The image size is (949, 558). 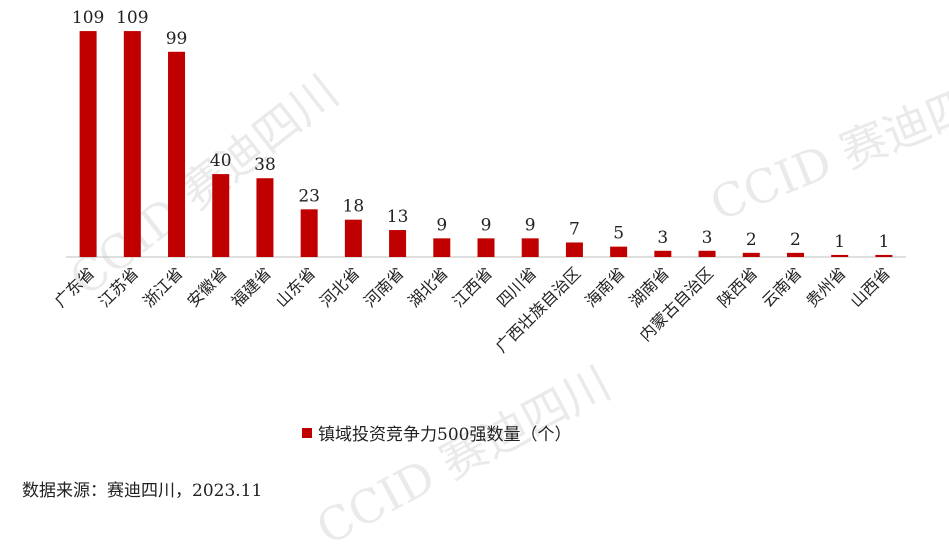 What do you see at coordinates (398, 217) in the screenshot?
I see `data-label: 13` at bounding box center [398, 217].